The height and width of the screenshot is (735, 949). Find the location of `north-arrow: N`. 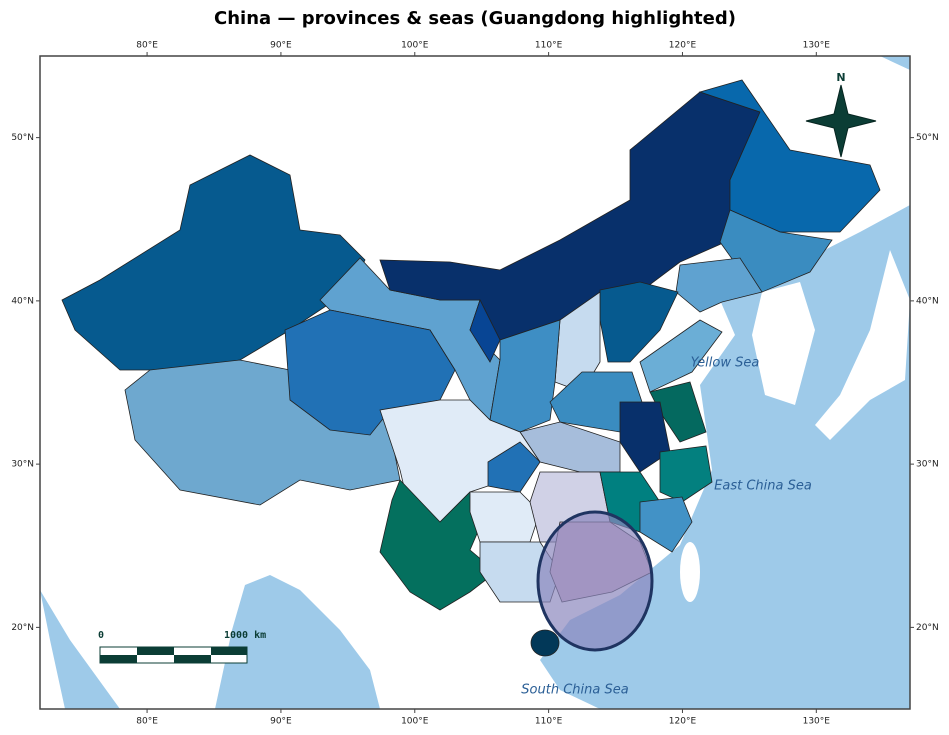

north-arrow: N is located at coordinates (841, 114).